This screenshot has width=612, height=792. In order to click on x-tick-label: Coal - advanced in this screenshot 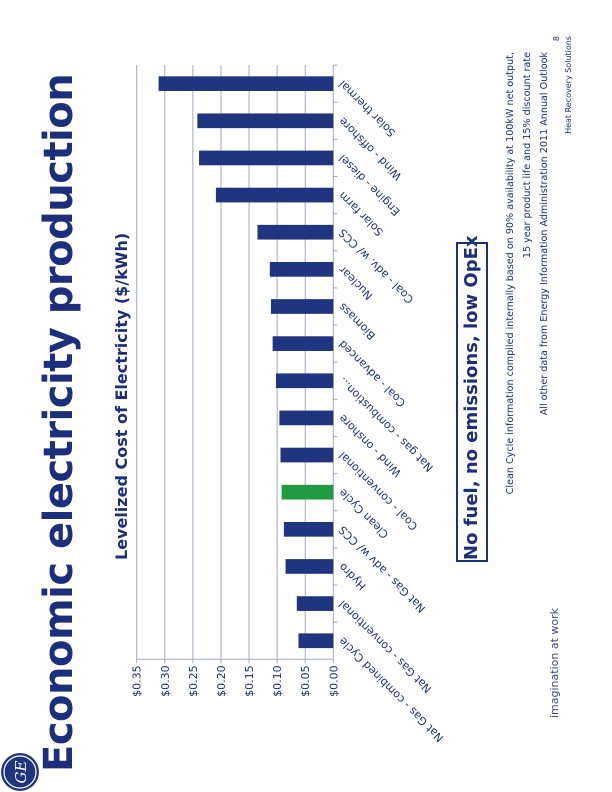, I will do `click(372, 374)`.